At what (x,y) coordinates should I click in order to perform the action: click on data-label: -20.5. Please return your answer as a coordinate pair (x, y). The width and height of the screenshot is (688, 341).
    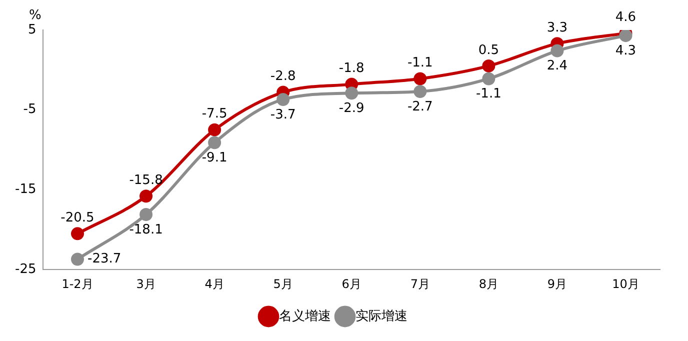
    Looking at the image, I should click on (77, 218).